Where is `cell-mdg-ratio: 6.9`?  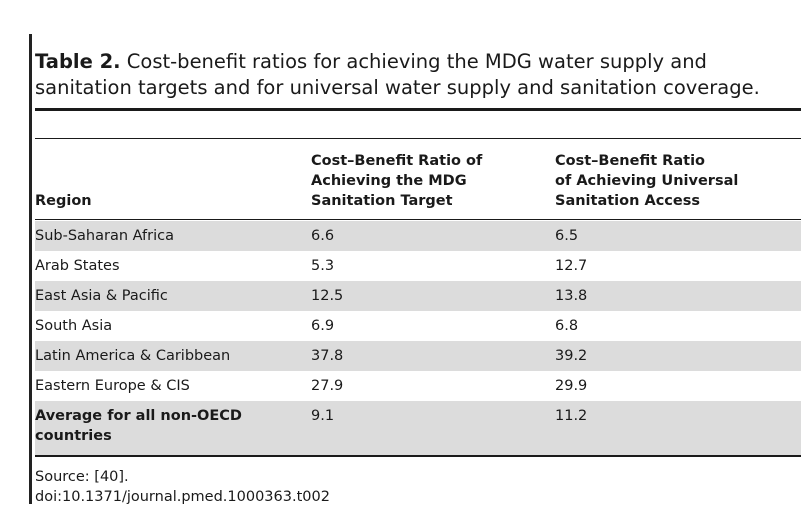
cell-mdg-ratio: 6.9 is located at coordinates (323, 326).